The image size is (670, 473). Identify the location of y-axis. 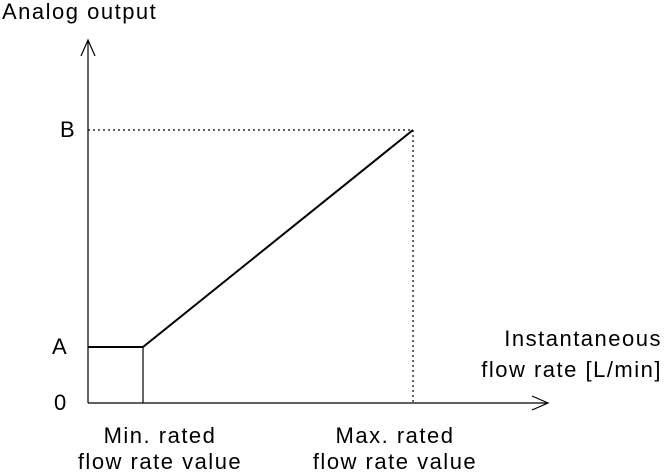
(88, 220).